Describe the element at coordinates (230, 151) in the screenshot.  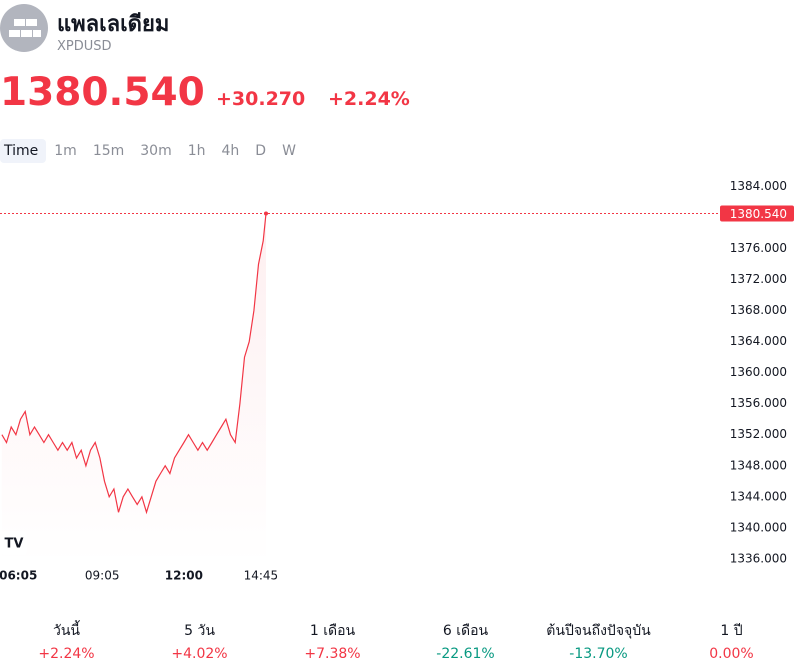
I see `interval-tab: 4h` at that location.